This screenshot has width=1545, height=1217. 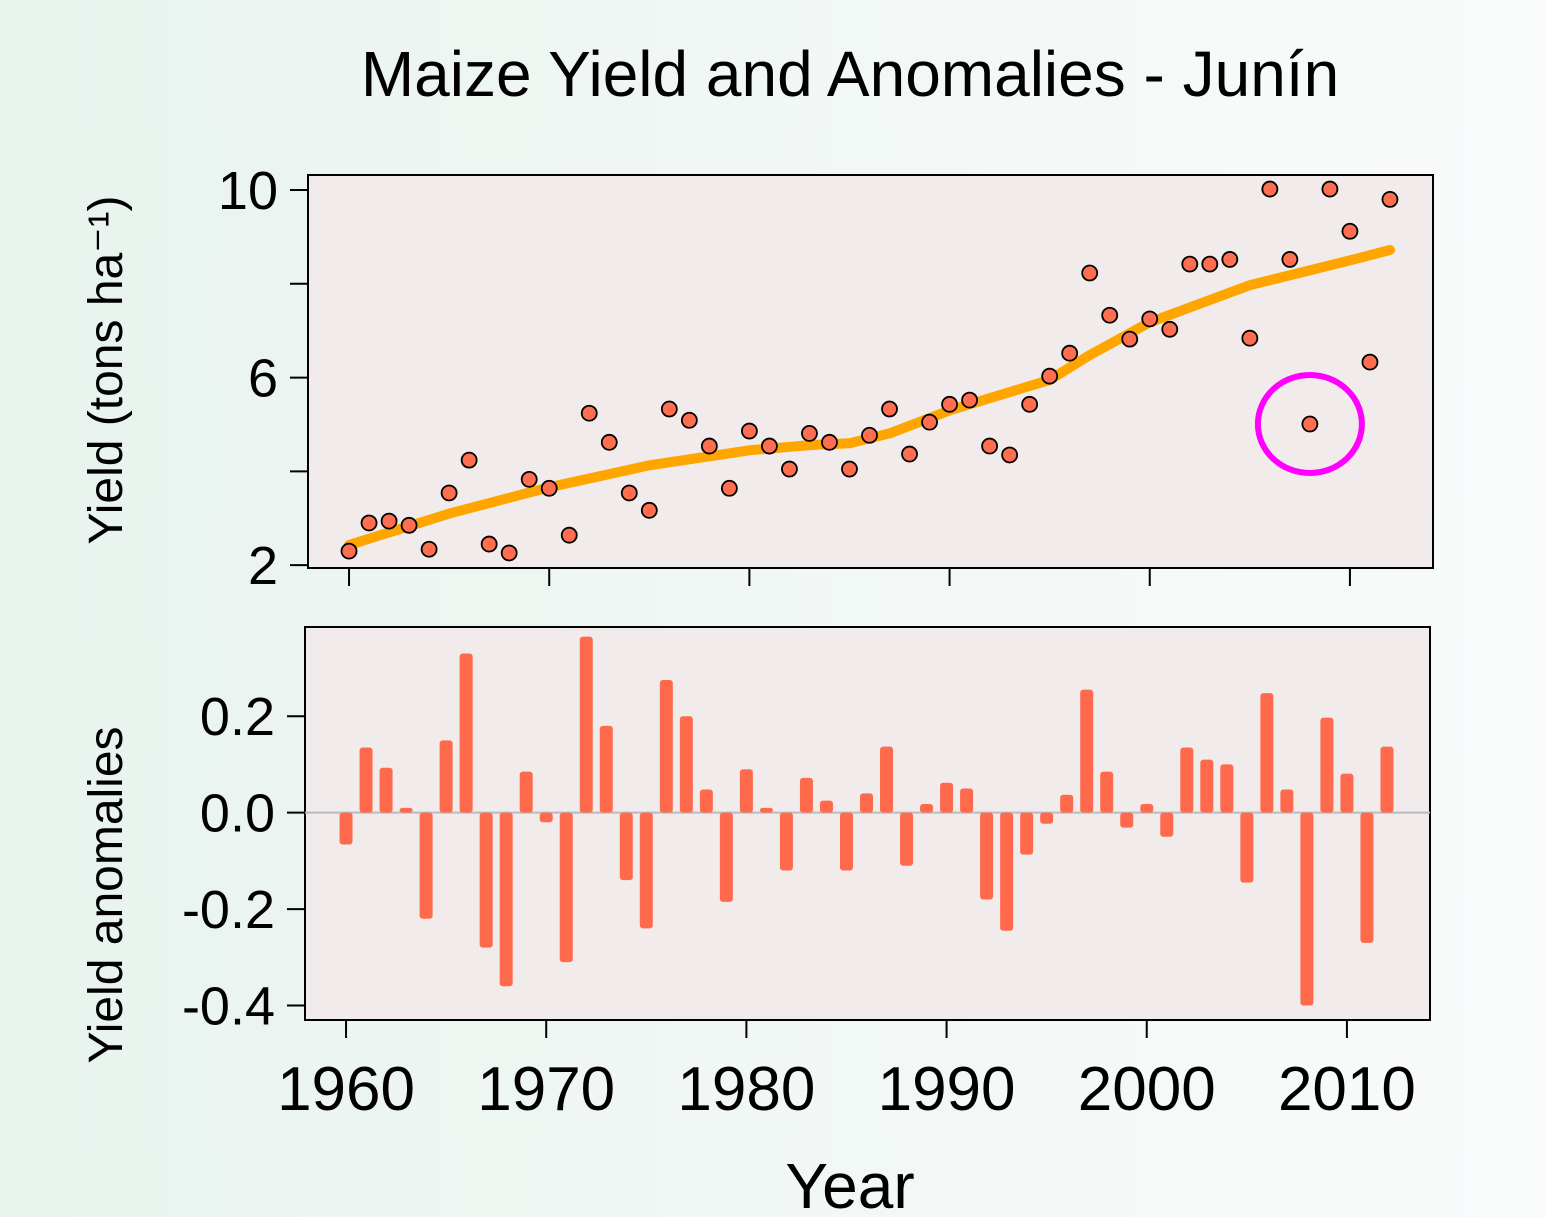 I want to click on y-tick-label: 0.0, so click(x=237, y=814).